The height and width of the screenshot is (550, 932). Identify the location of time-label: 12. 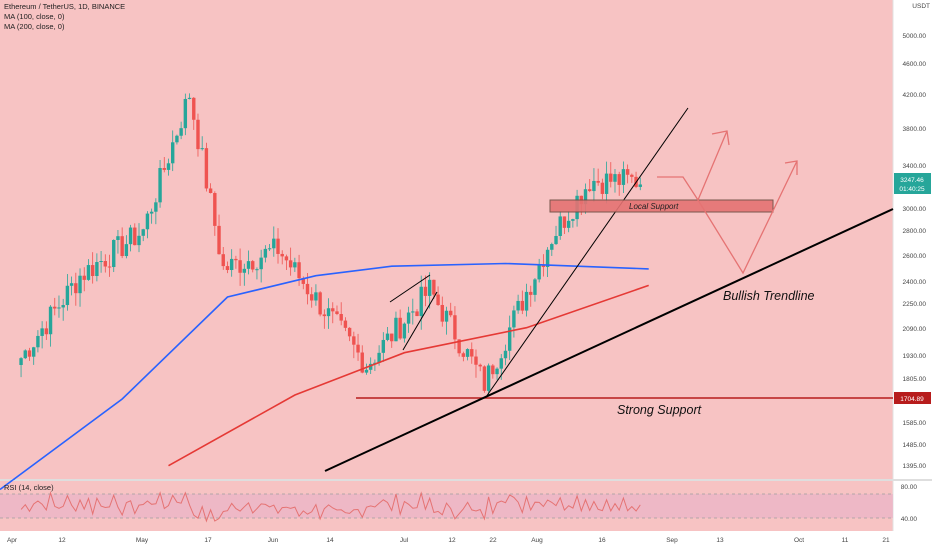
(62, 540).